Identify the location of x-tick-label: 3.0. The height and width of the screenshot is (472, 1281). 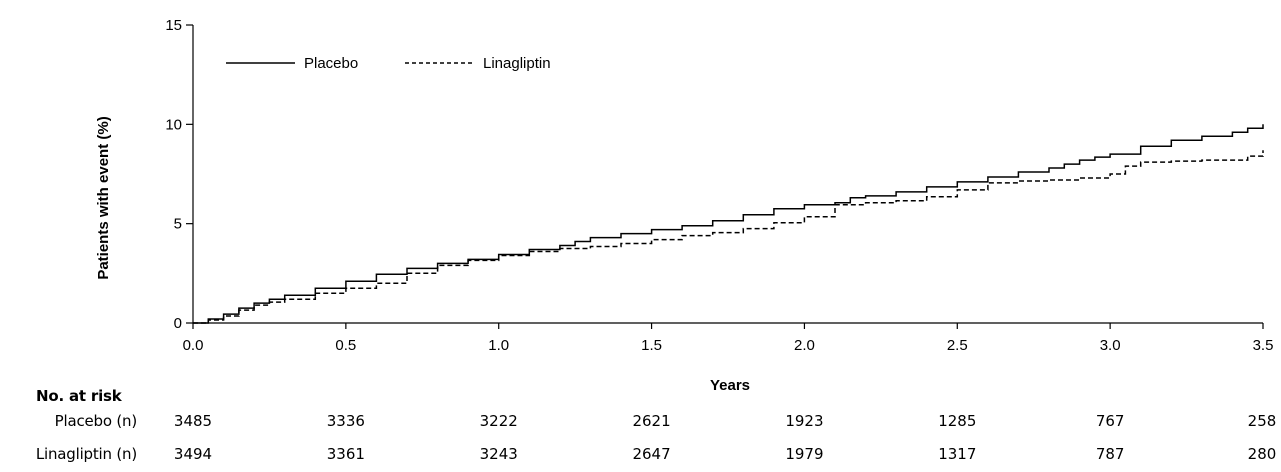
(1110, 345).